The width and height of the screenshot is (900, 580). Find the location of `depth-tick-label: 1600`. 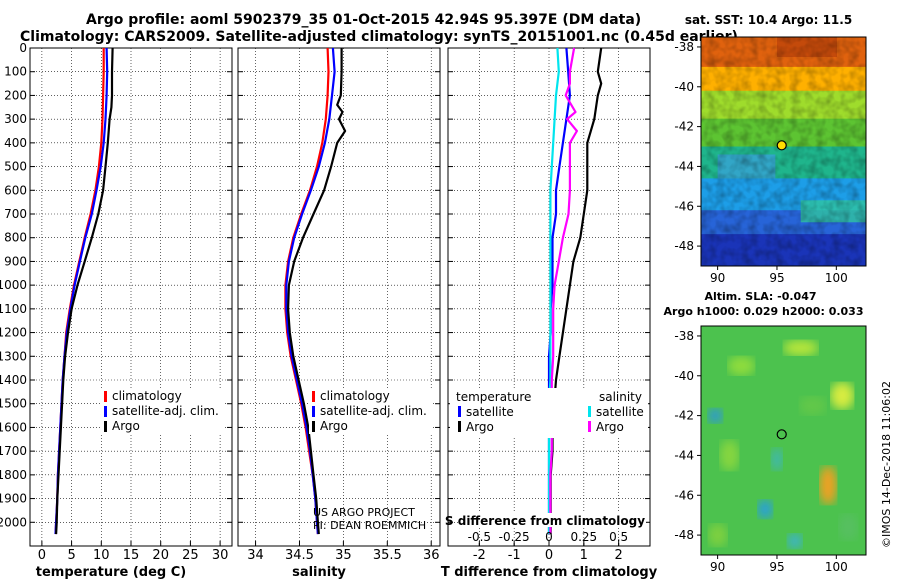

depth-tick-label: 1600 is located at coordinates (13, 427).